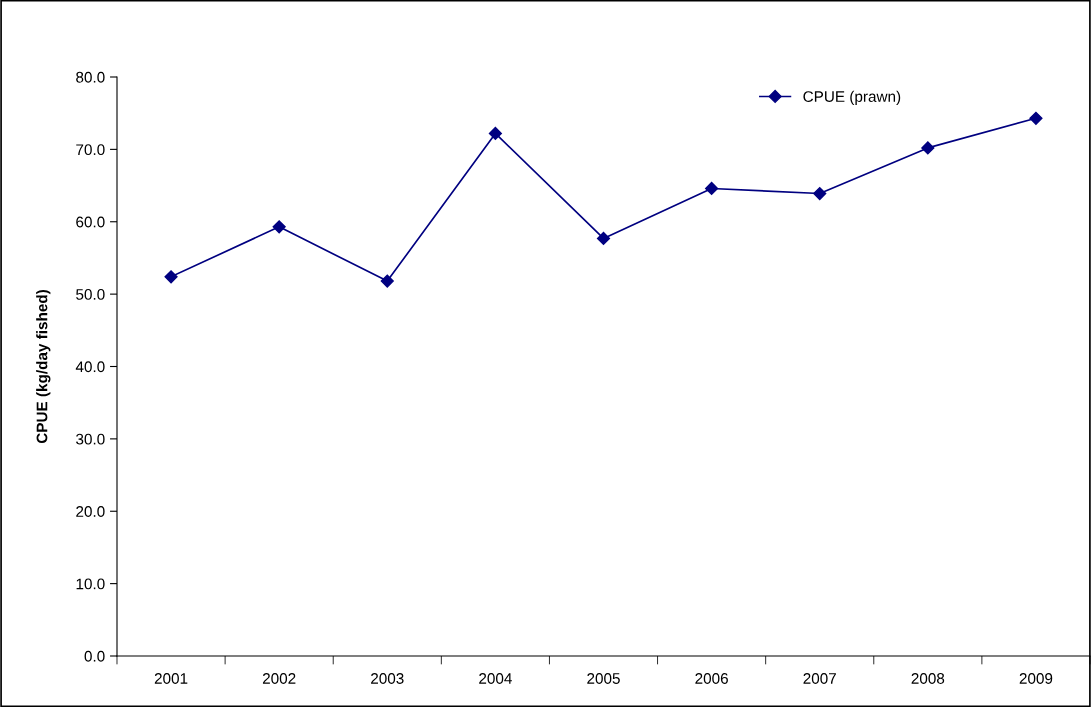  What do you see at coordinates (90, 439) in the screenshot?
I see `y-tick-label: 30.0` at bounding box center [90, 439].